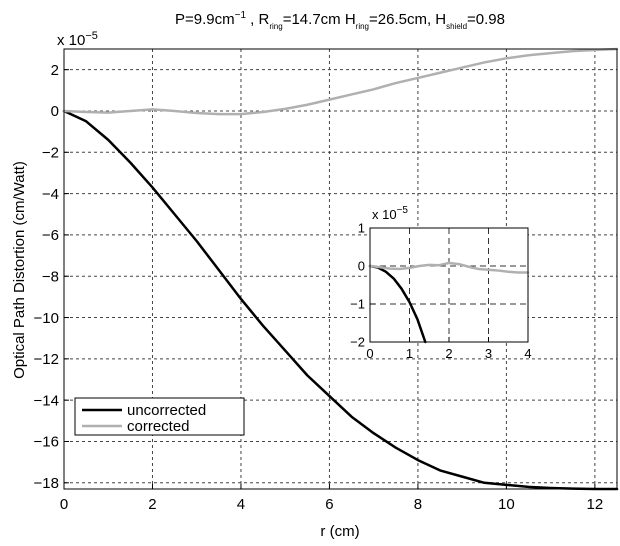 This screenshot has height=546, width=620. What do you see at coordinates (46, 318) in the screenshot?
I see `main-y-tick-label-6: −10` at bounding box center [46, 318].